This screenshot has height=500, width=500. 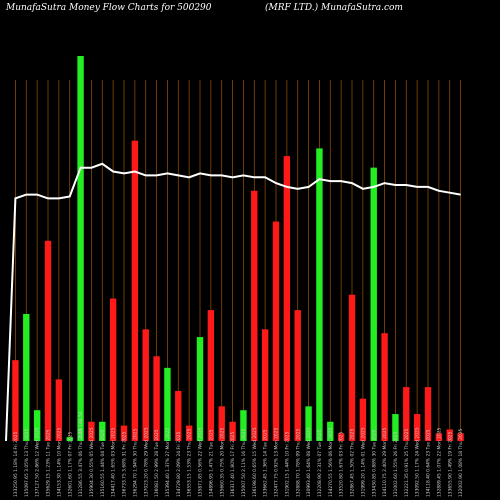 I want to click on date-label: 135394.40 1.37% 27 Mon 2025, so click(x=168, y=462).